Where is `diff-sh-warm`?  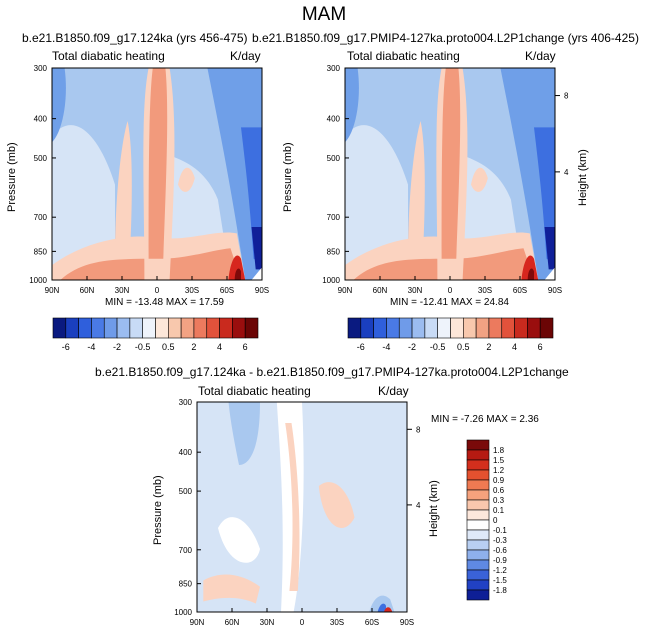 diff-sh-warm is located at coordinates (336, 505).